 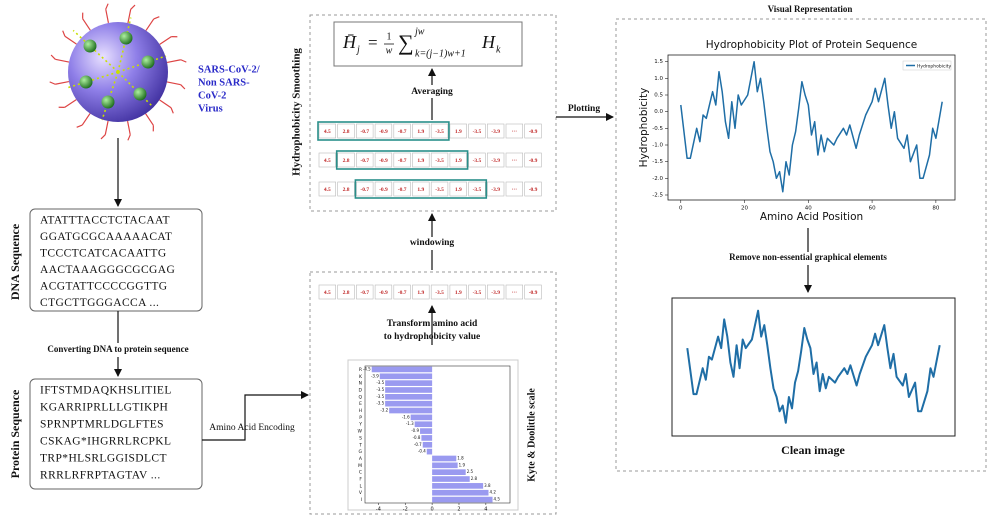 What do you see at coordinates (744, 209) in the screenshot?
I see `x-tick-label: 20` at bounding box center [744, 209].